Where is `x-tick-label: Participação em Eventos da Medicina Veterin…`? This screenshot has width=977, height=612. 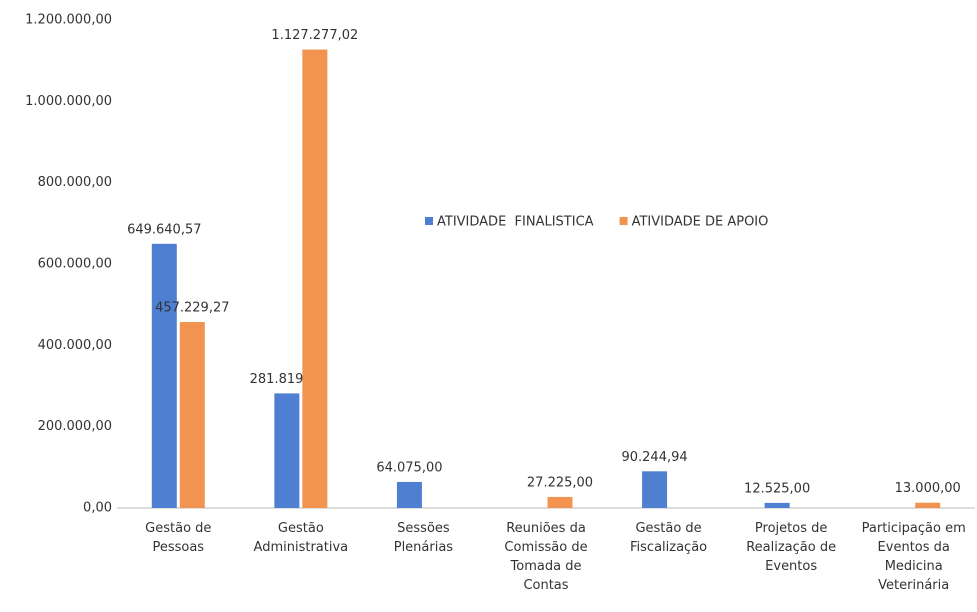 x-tick-label: Participação em Eventos da Medicina Veterin… is located at coordinates (914, 557).